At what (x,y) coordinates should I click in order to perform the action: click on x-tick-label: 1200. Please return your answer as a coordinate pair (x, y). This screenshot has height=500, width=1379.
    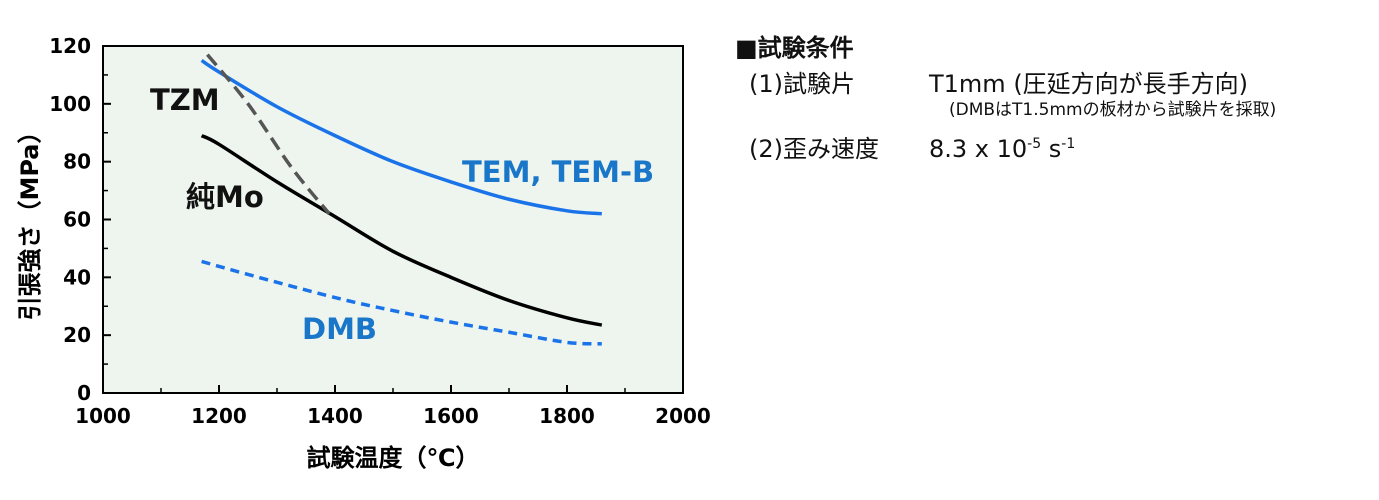
    Looking at the image, I should click on (219, 416).